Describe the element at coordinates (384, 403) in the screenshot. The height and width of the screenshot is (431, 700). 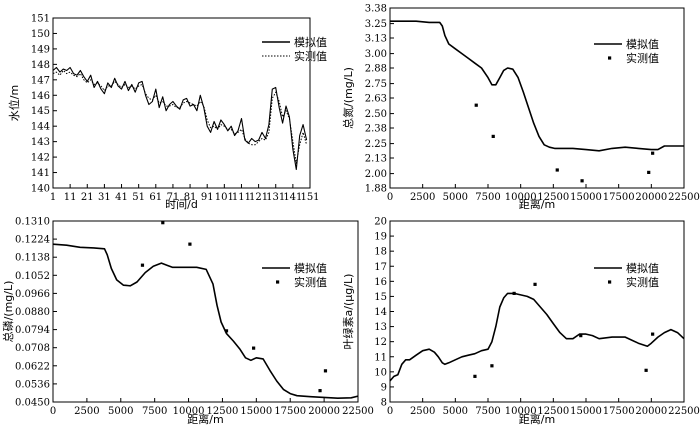
I see `y-tick-label: 8` at that location.